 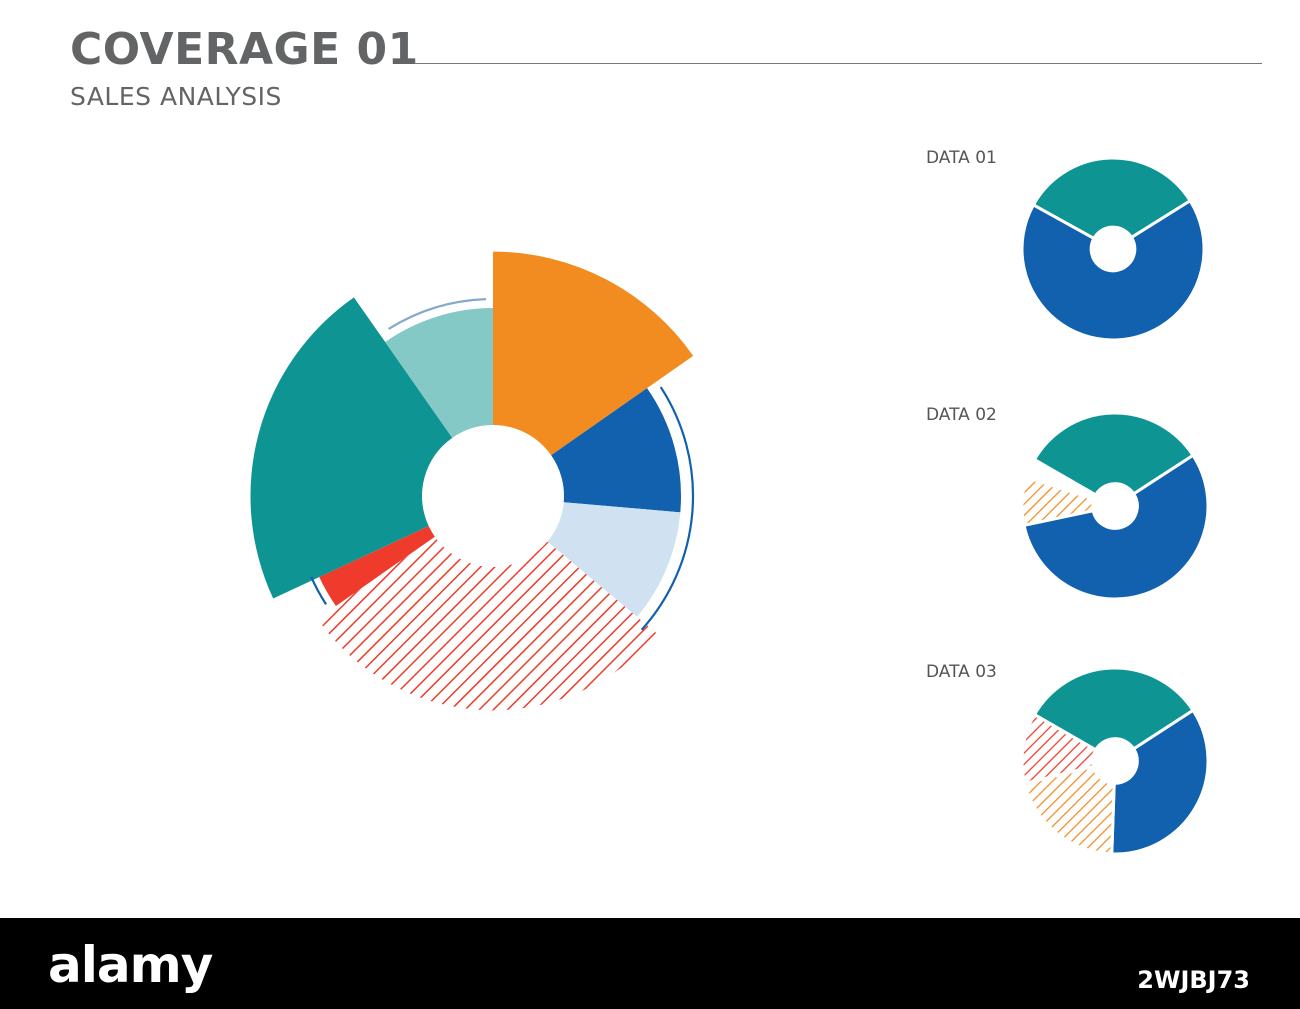 What do you see at coordinates (1193, 980) in the screenshot?
I see `watermark-image-id: 2WJBJ73` at bounding box center [1193, 980].